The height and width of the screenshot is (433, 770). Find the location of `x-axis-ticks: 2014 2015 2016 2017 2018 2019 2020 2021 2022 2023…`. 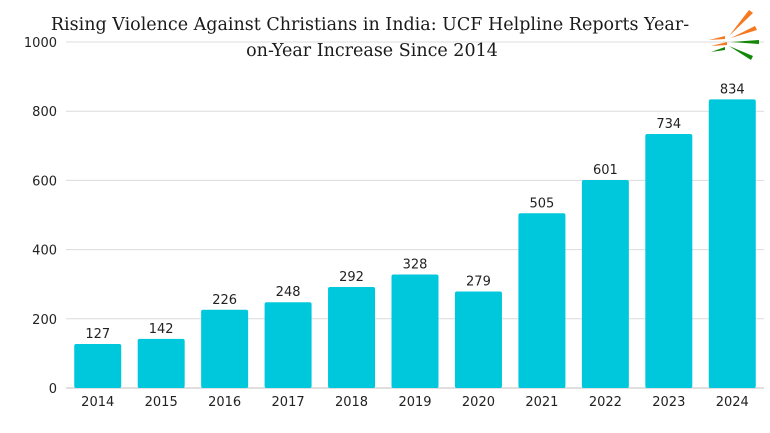

x-axis-ticks: 2014 2015 2016 2017 2018 2019 2020 2021 2022 2023… is located at coordinates (415, 402).